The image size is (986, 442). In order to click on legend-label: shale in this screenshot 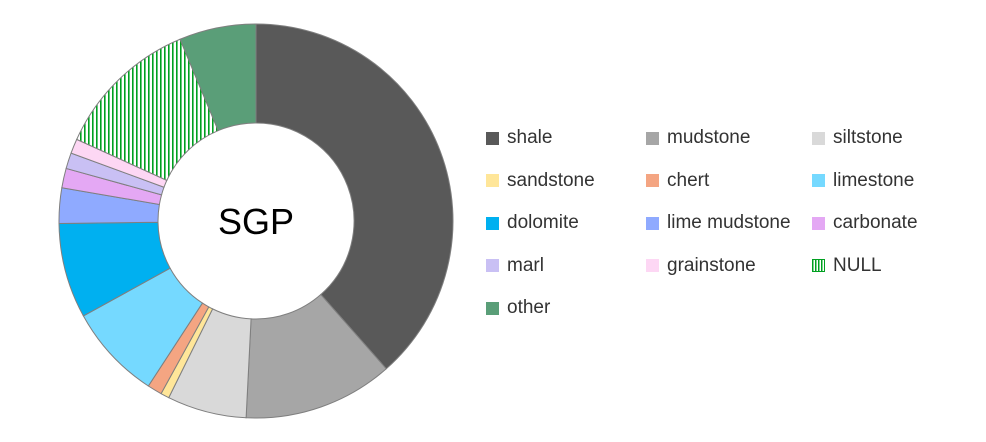, I will do `click(530, 137)`.